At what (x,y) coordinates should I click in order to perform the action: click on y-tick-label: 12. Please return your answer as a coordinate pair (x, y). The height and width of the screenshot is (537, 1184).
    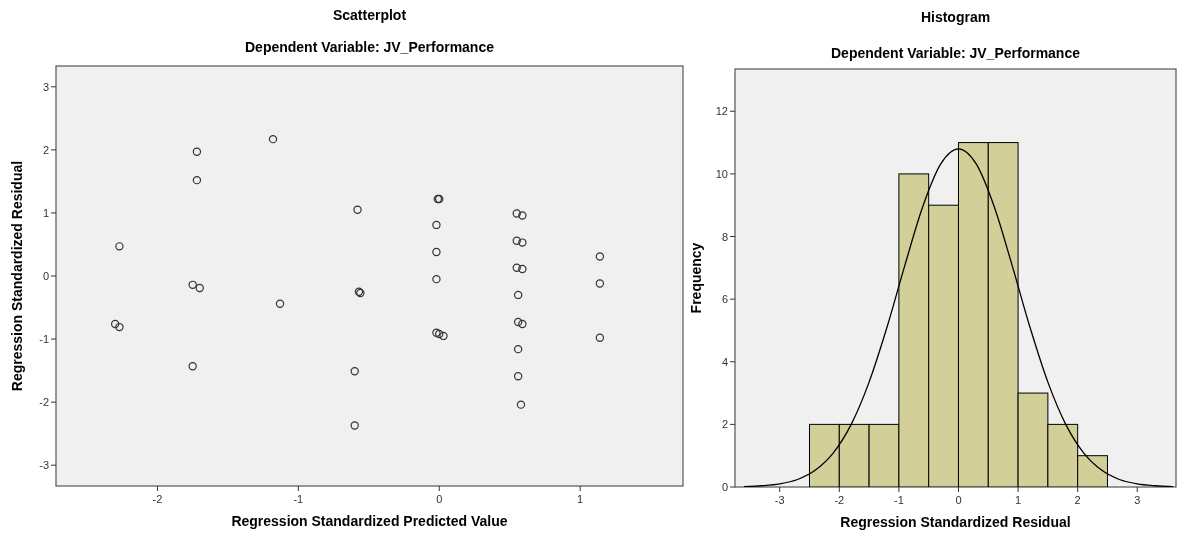
    Looking at the image, I should click on (721, 111).